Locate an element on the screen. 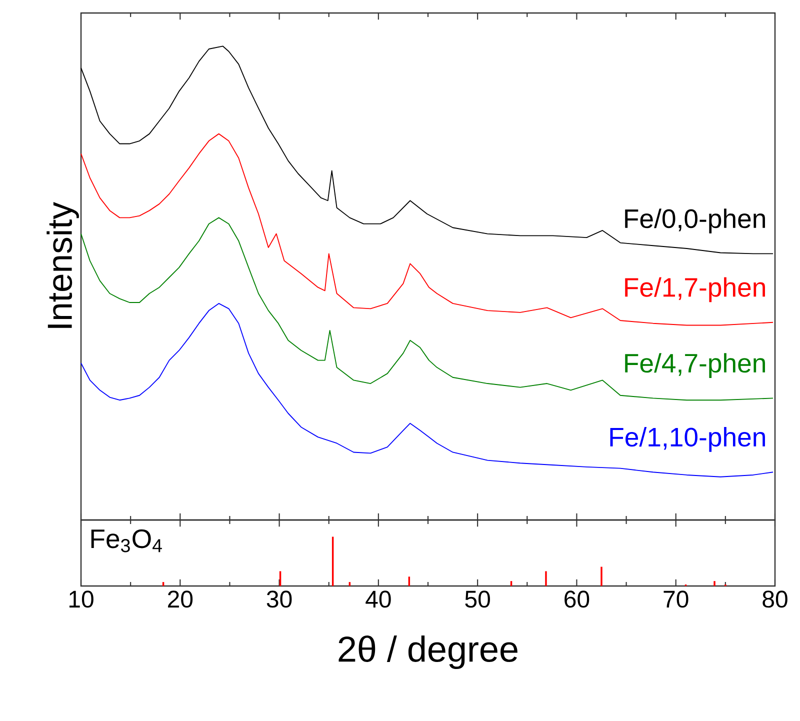  x-tick-label: 80 is located at coordinates (775, 599).